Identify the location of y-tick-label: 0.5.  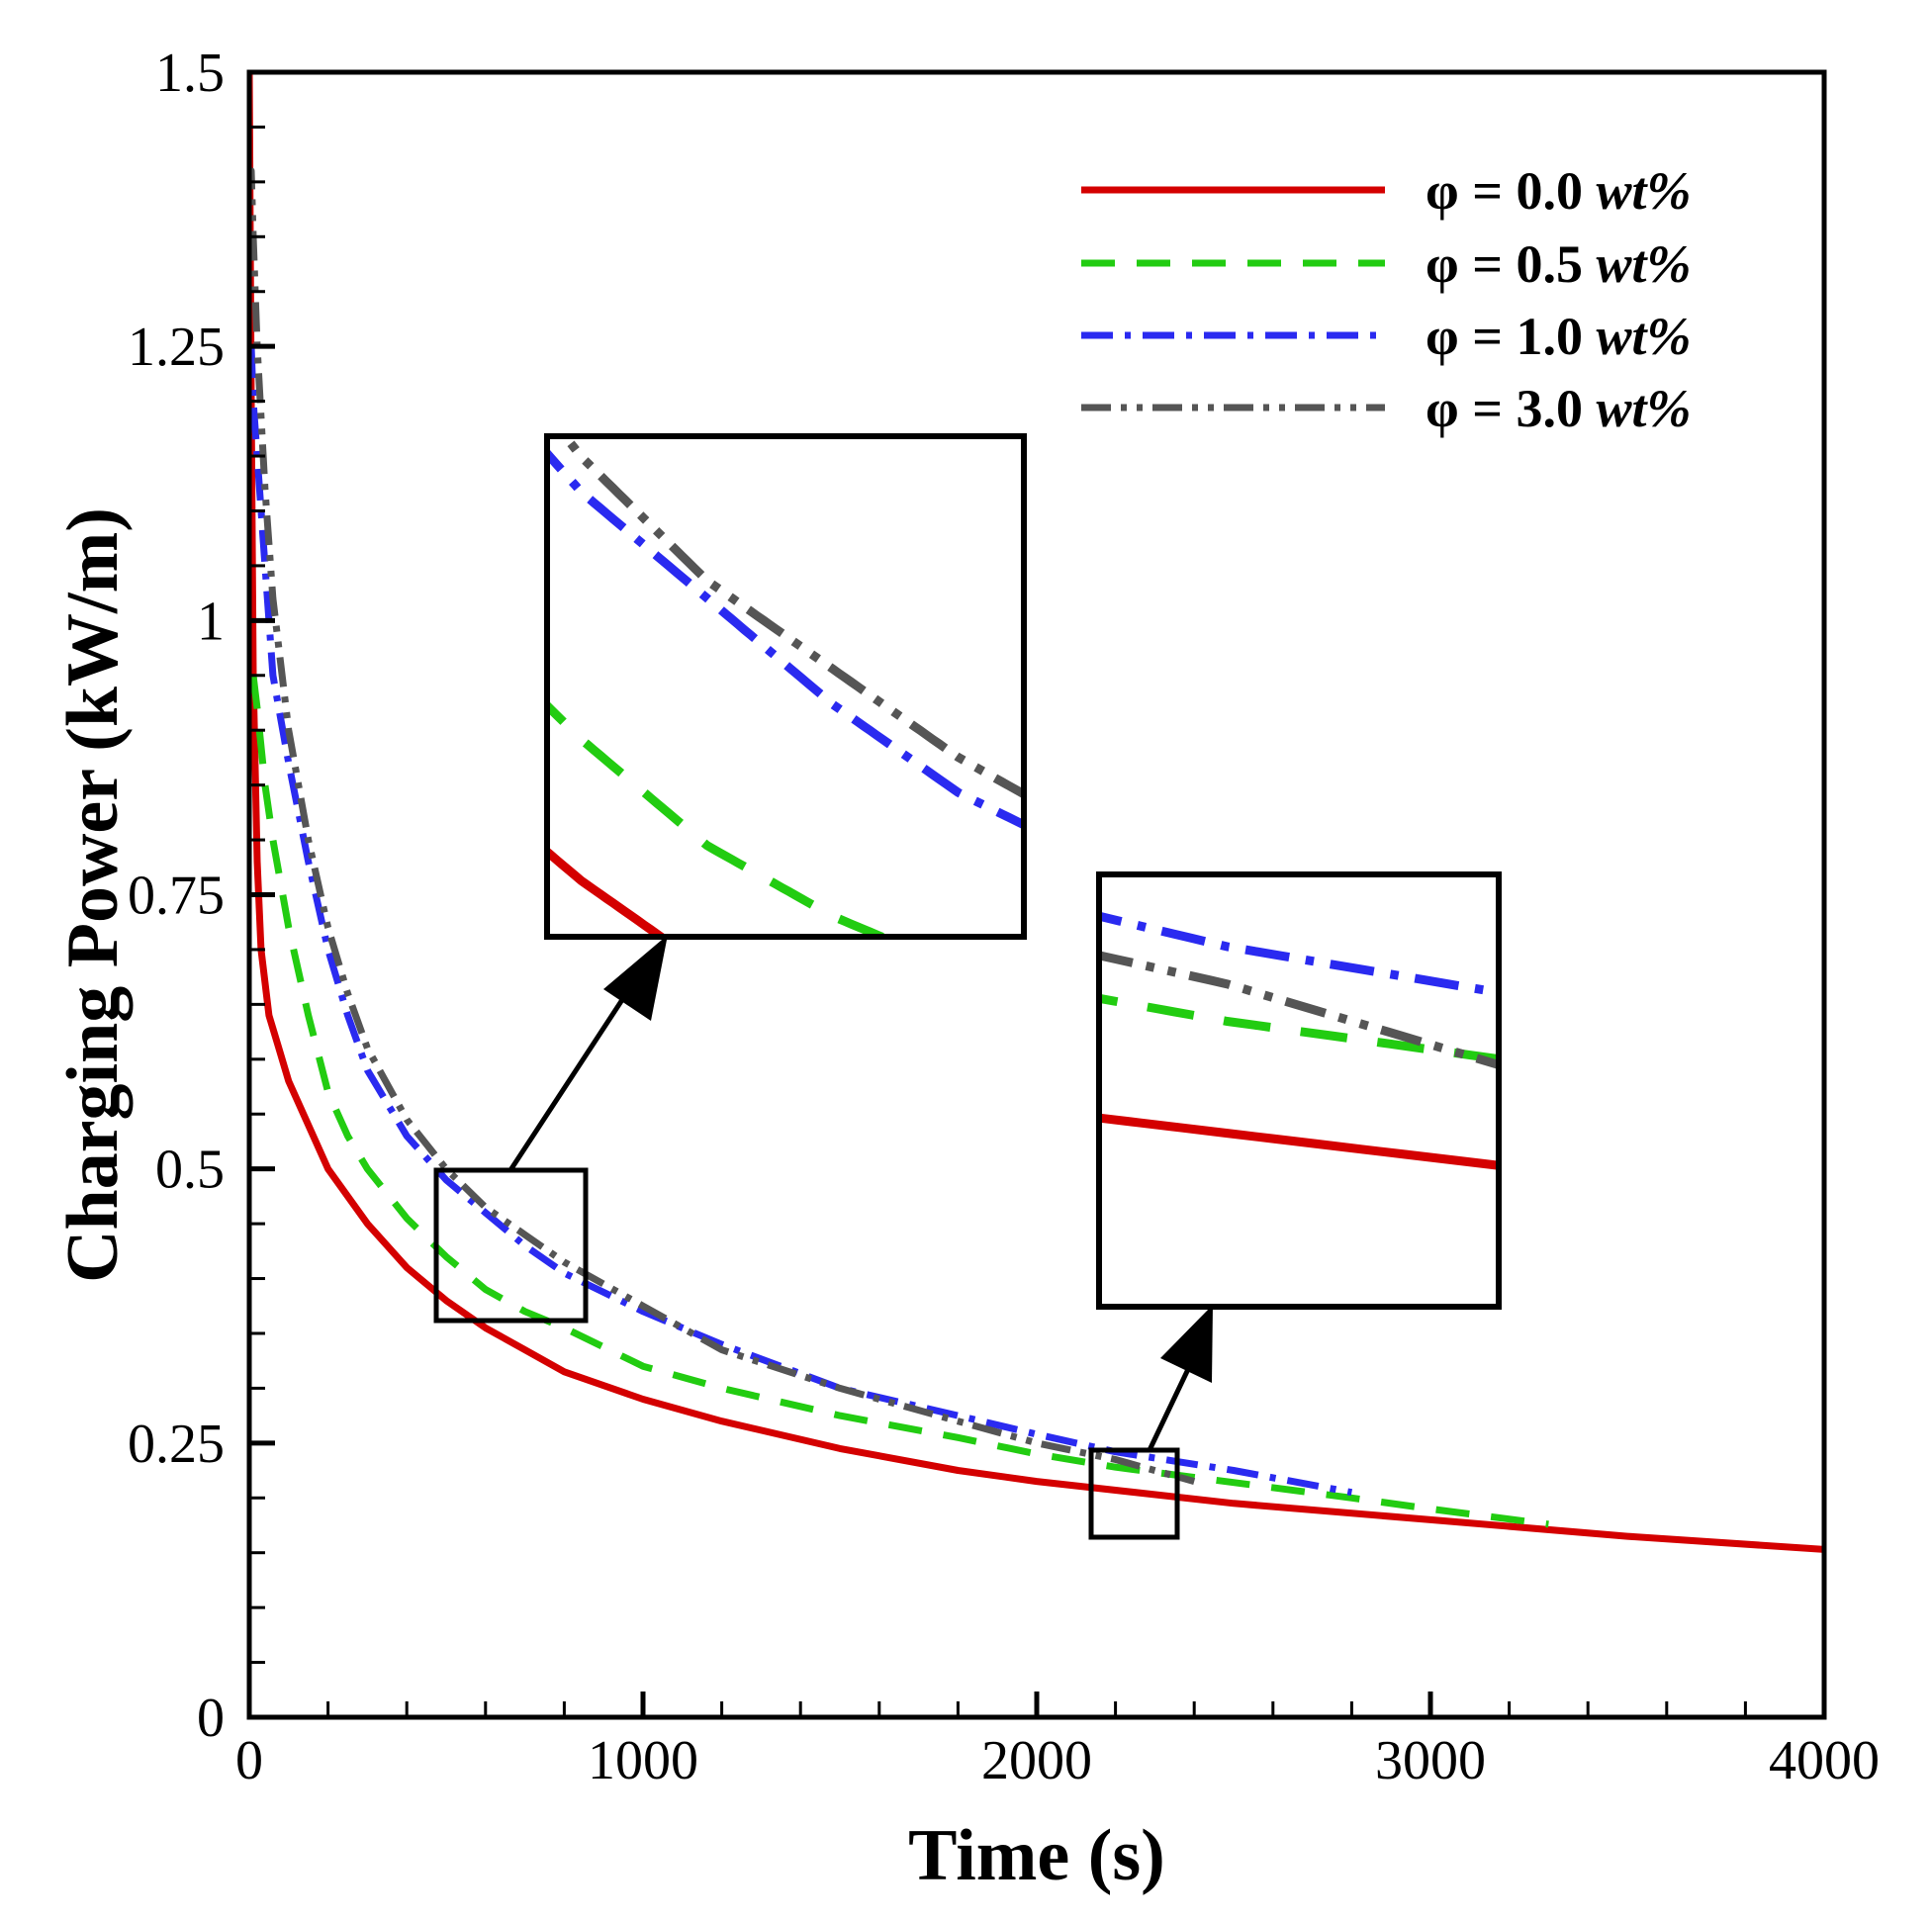
(190, 1170).